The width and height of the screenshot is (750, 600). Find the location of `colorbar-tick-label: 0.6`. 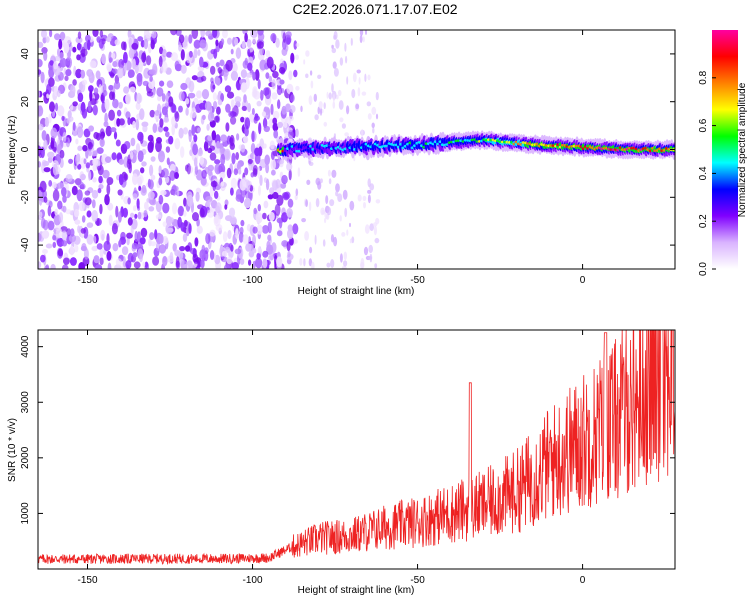

colorbar-tick-label: 0.6 is located at coordinates (703, 125).